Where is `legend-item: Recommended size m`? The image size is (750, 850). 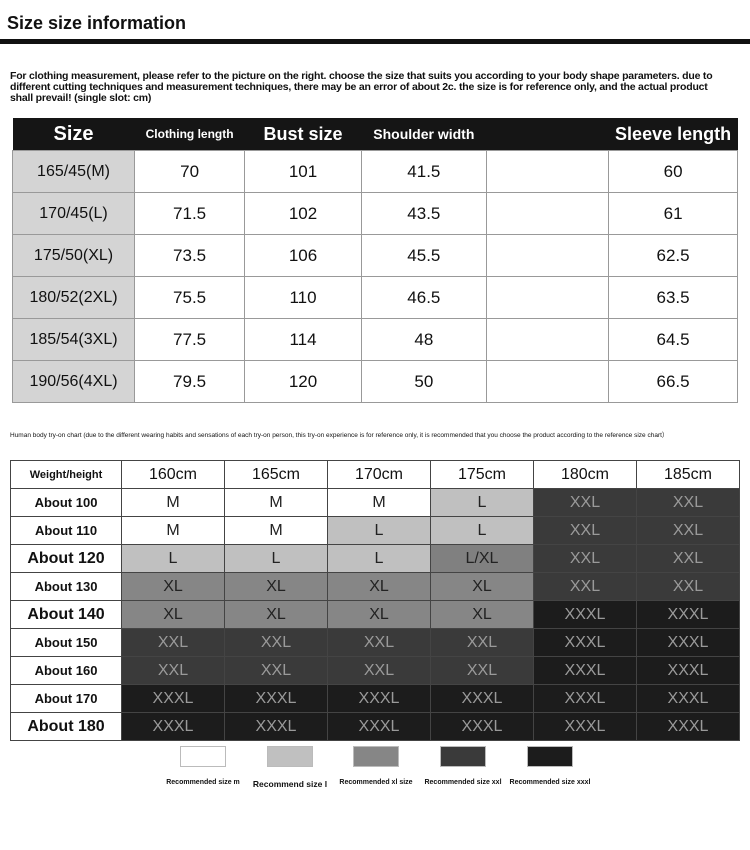 legend-item: Recommended size m is located at coordinates (203, 766).